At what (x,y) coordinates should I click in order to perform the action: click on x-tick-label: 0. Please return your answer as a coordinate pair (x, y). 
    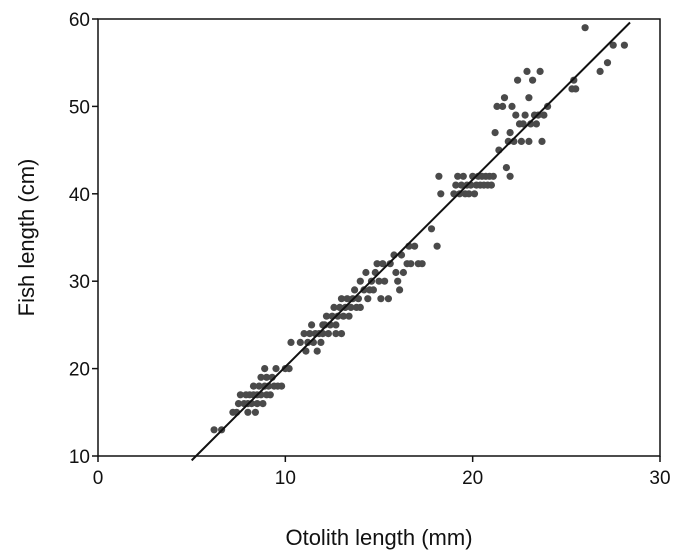
    Looking at the image, I should click on (98, 478).